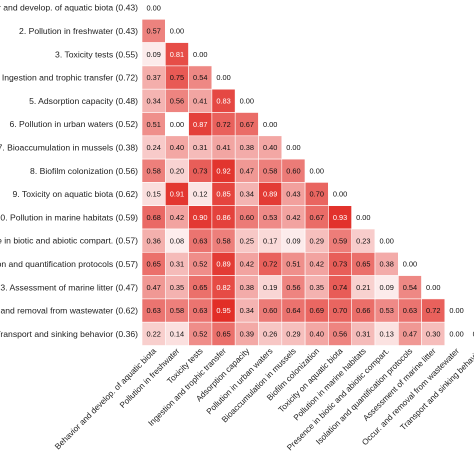 Image resolution: width=474 pixels, height=474 pixels. Describe the element at coordinates (223, 170) in the screenshot. I see `cell-value-8-4: 0.92` at that location.